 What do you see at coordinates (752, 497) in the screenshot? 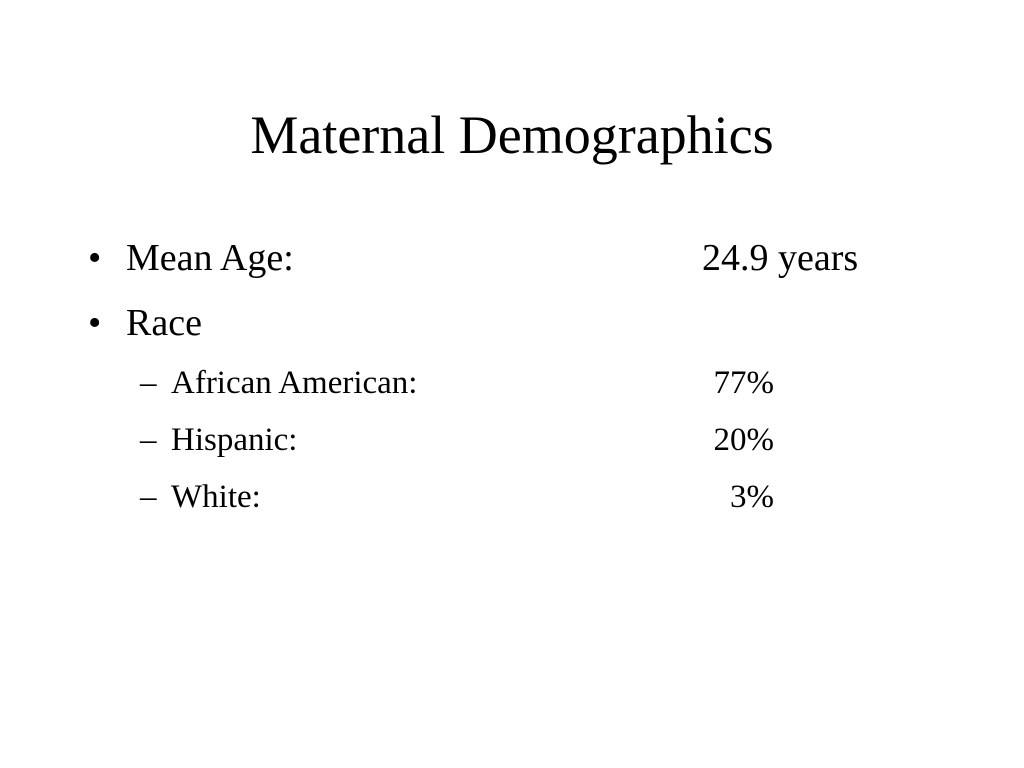
I see `sub-bullet-value: 3%` at bounding box center [752, 497].